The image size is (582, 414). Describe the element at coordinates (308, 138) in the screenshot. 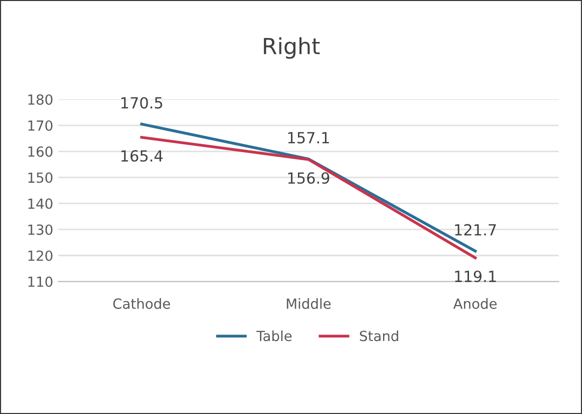

I see `data-label: 157.1` at that location.